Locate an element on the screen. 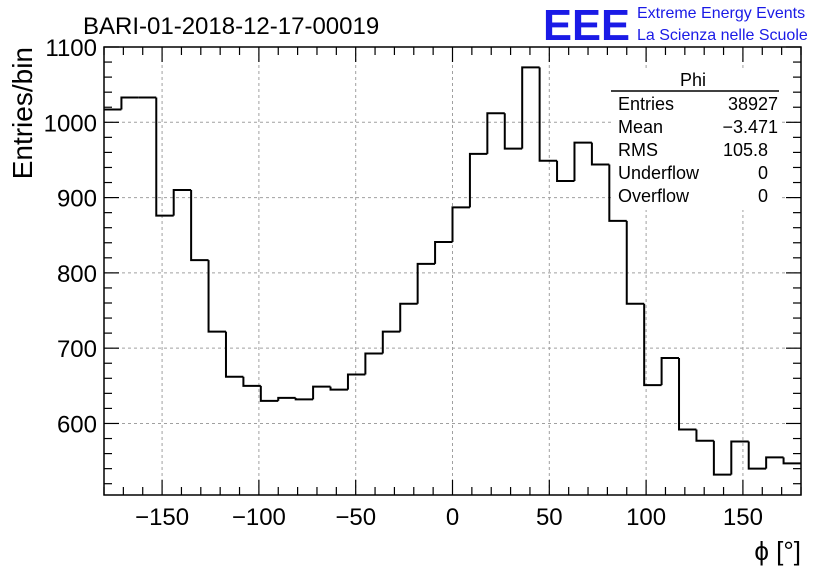  plot-title: BARI-01-2018-12-17-00019 is located at coordinates (231, 26).